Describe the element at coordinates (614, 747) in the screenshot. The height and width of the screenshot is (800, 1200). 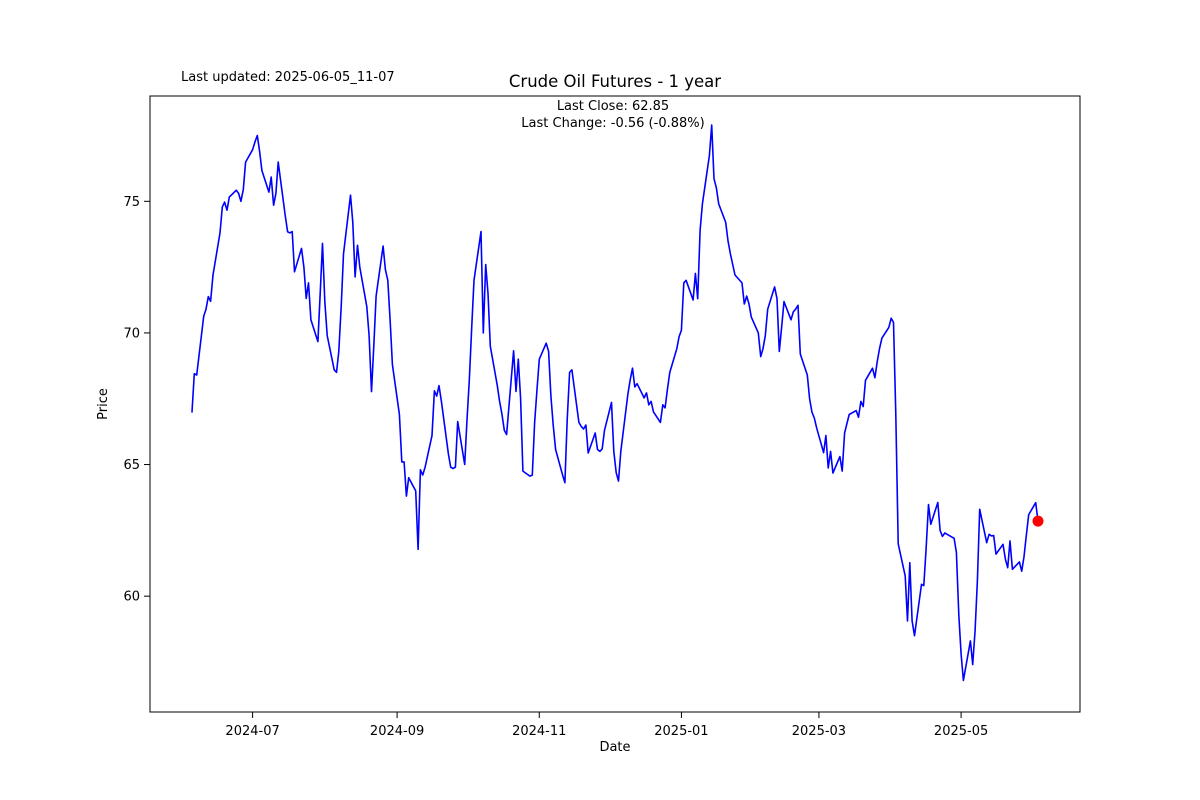
I see `x-axis-label: Date` at that location.